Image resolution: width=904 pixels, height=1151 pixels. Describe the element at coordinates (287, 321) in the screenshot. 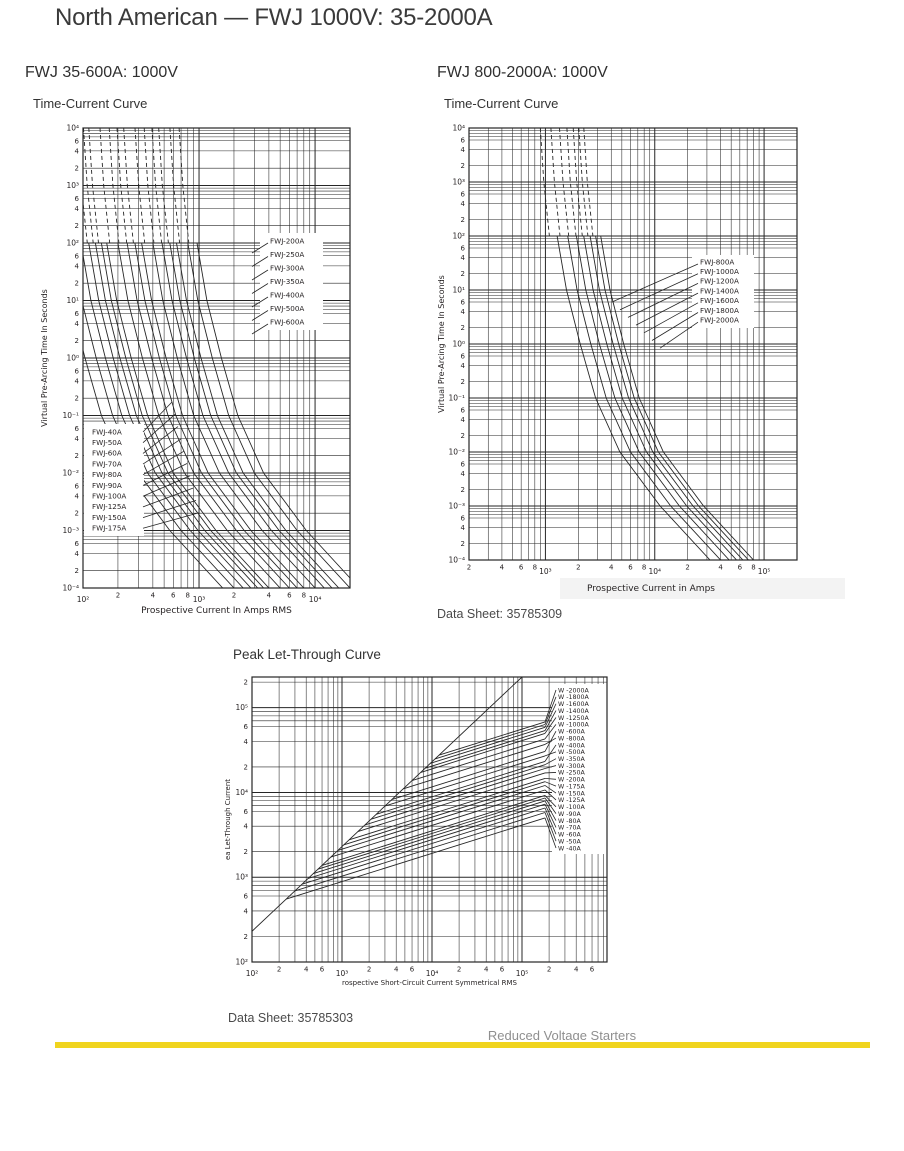

I see `svg-text: FWJ-600A` at that location.